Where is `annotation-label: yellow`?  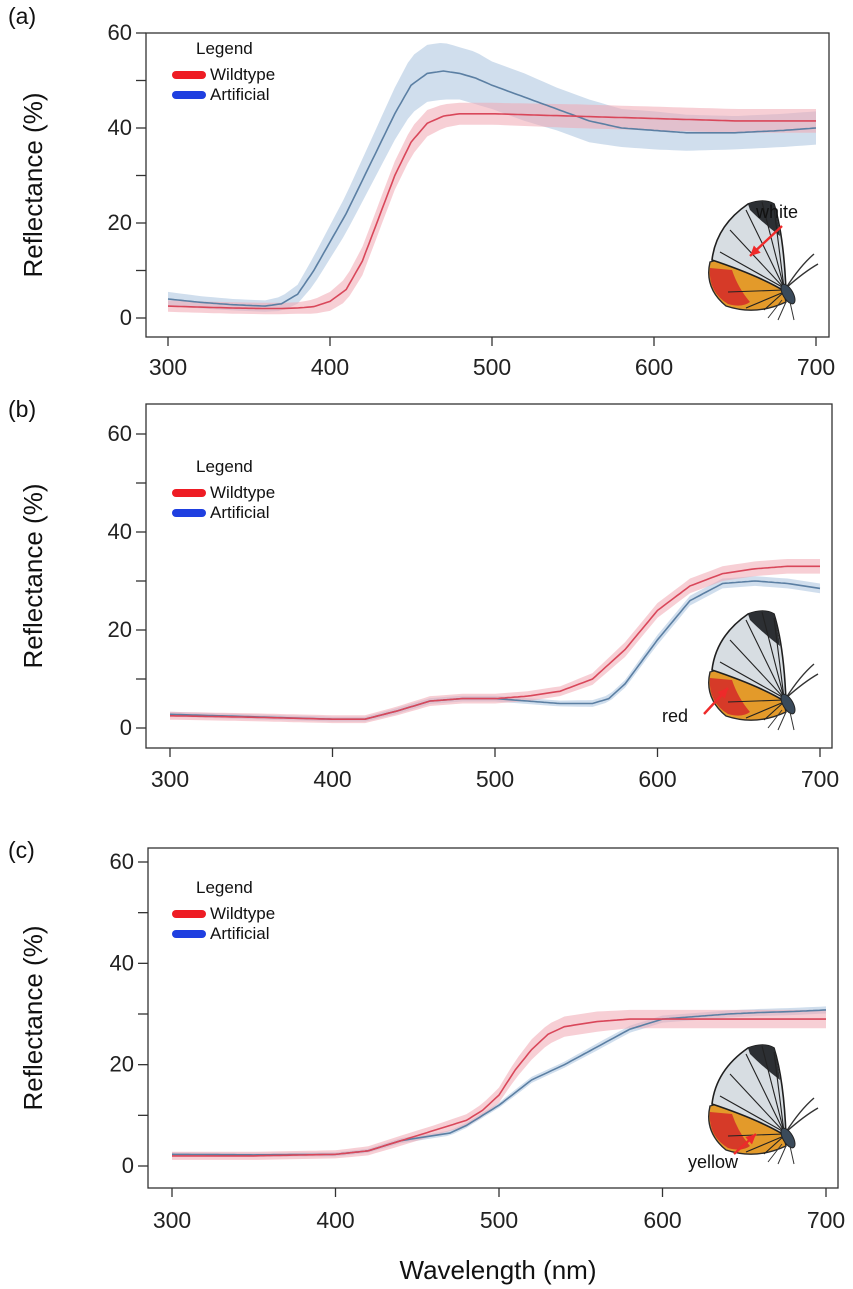
annotation-label: yellow is located at coordinates (713, 1162).